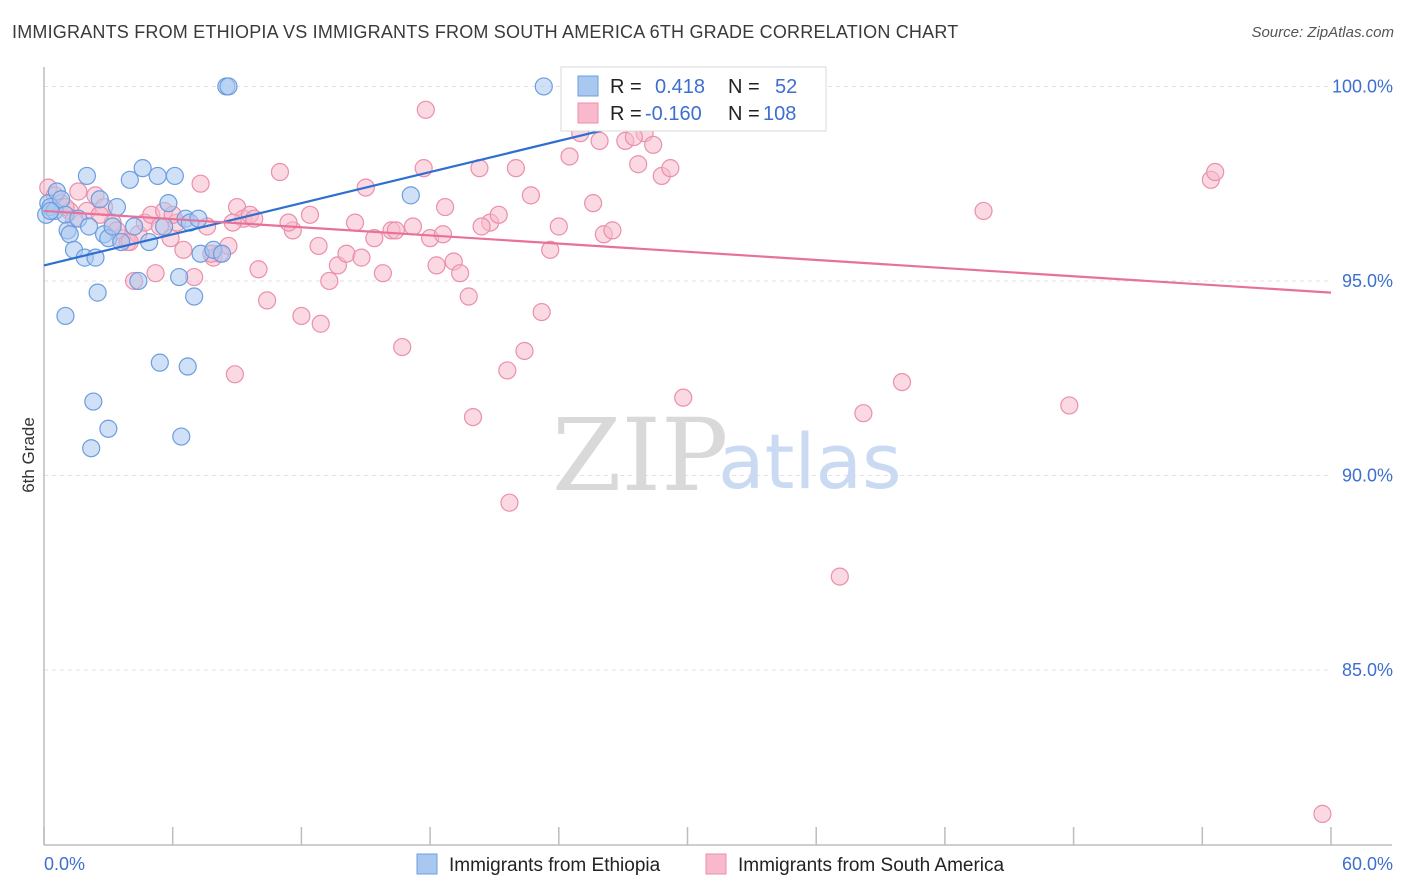 The image size is (1406, 892). I want to click on watermark-zip: ZIP, so click(640, 455).